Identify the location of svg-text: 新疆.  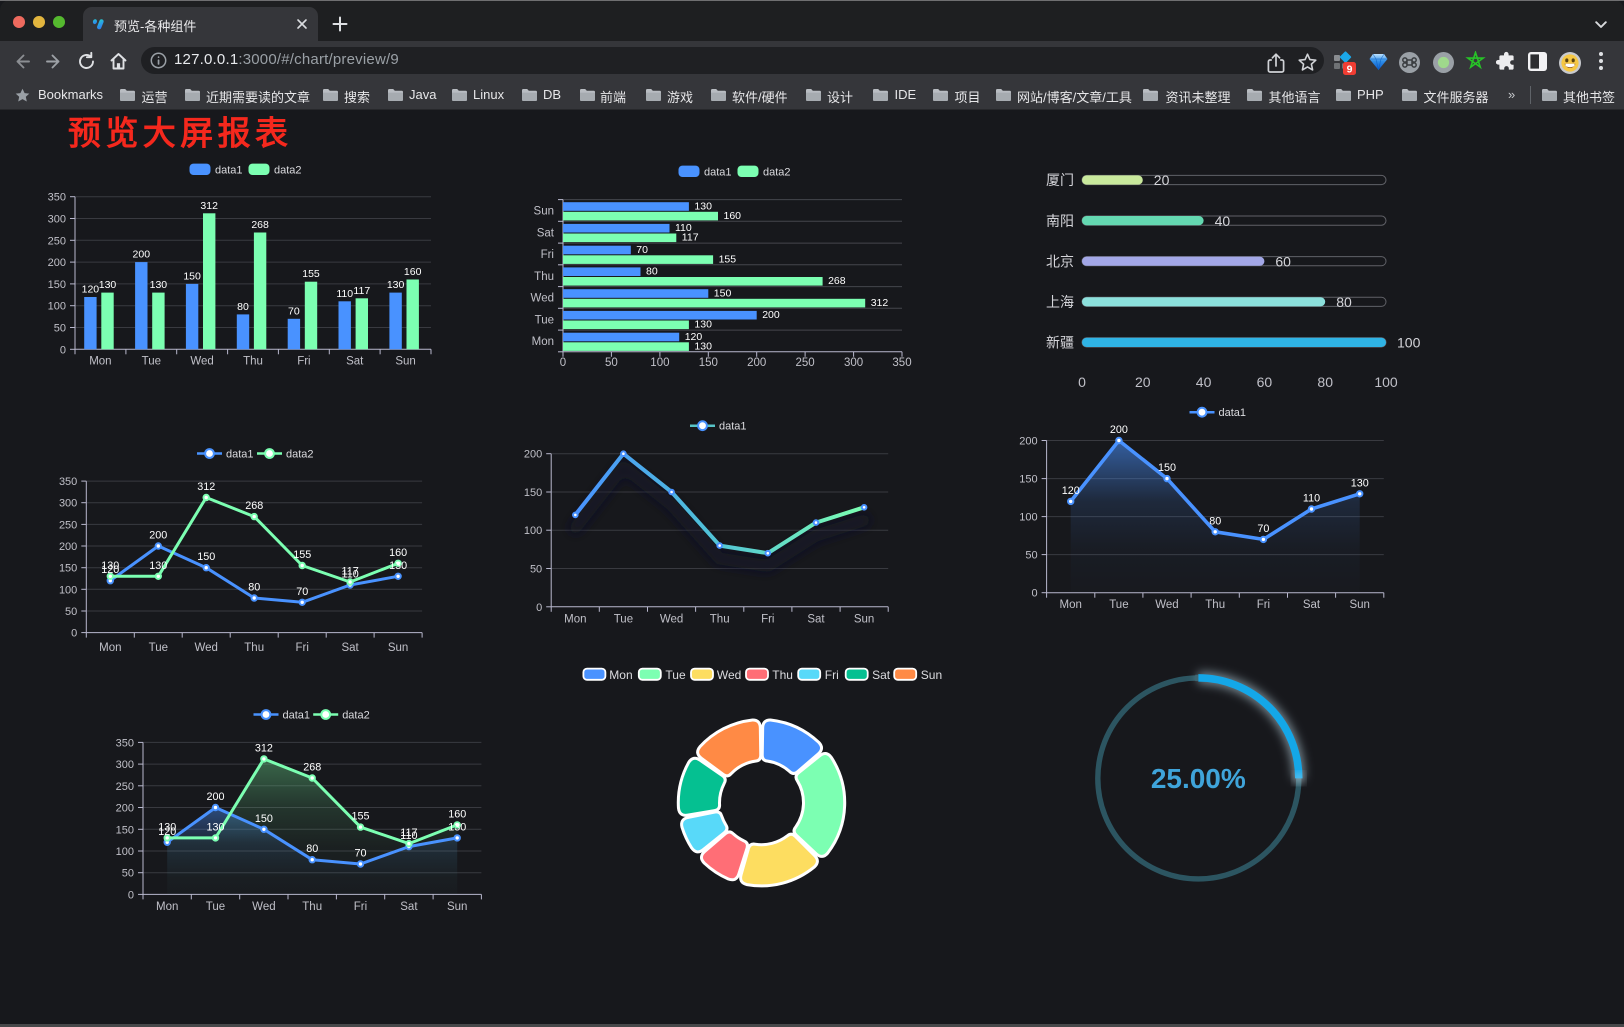
(1060, 343).